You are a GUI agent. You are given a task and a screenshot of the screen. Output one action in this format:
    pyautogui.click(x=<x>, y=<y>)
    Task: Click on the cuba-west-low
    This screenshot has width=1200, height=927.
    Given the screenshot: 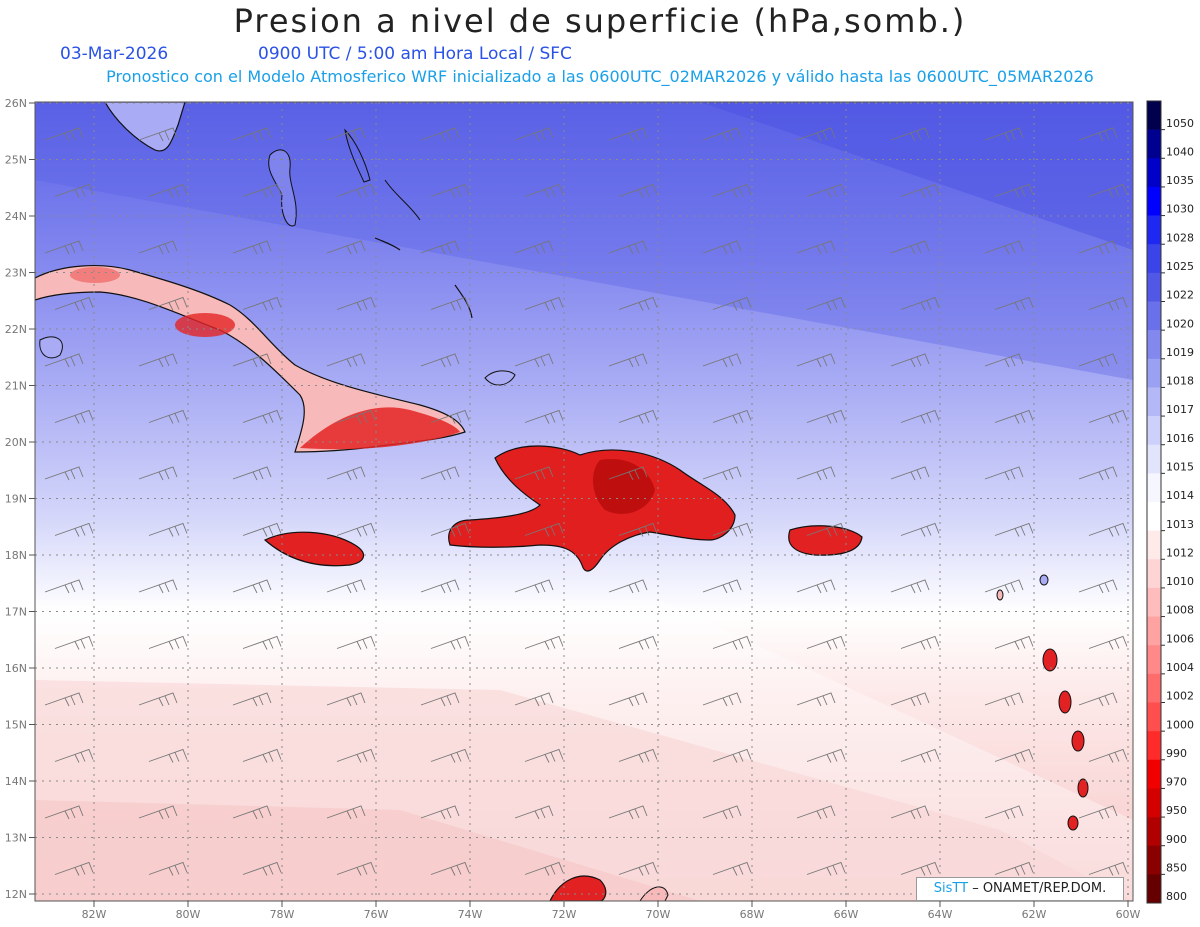 What is the action you would take?
    pyautogui.click(x=205, y=325)
    